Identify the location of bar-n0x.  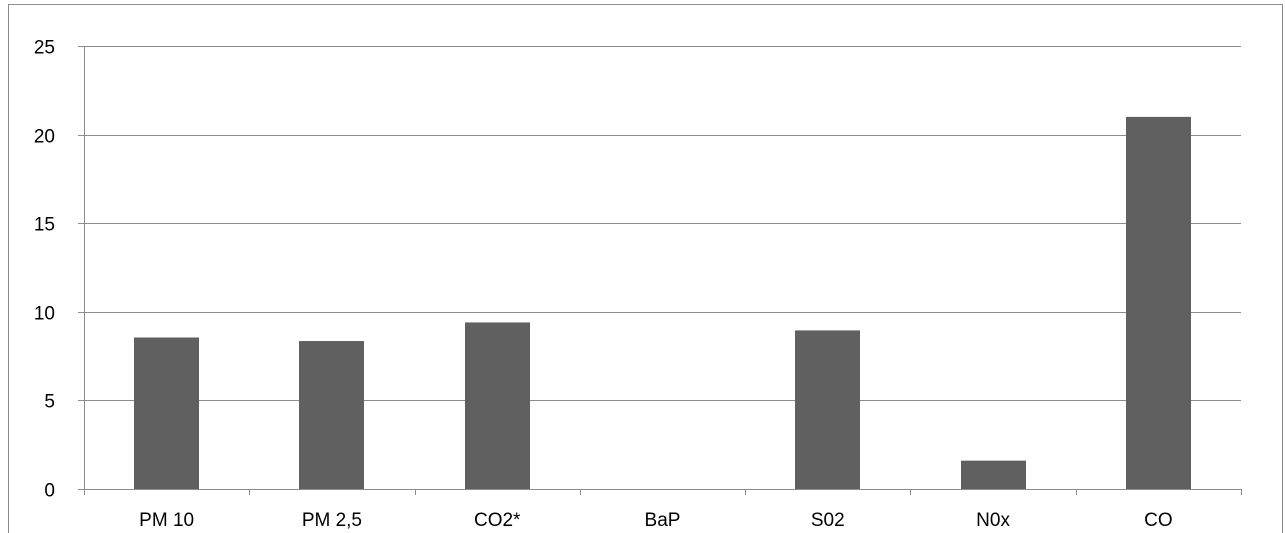
(993, 474).